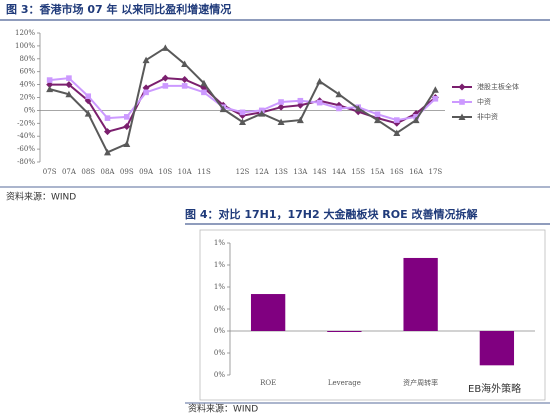 Image resolution: width=550 pixels, height=415 pixels. What do you see at coordinates (146, 172) in the screenshot?
I see `x-tick-label: 09A` at bounding box center [146, 172].